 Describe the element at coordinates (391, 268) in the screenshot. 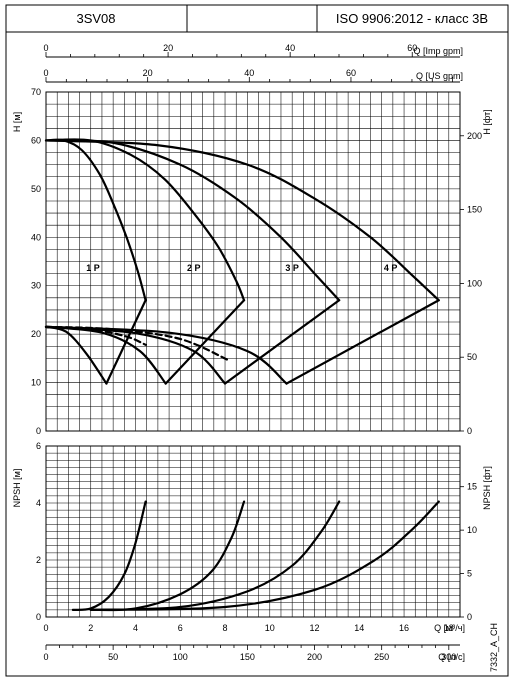

I see `curve-label: 4 P` at that location.